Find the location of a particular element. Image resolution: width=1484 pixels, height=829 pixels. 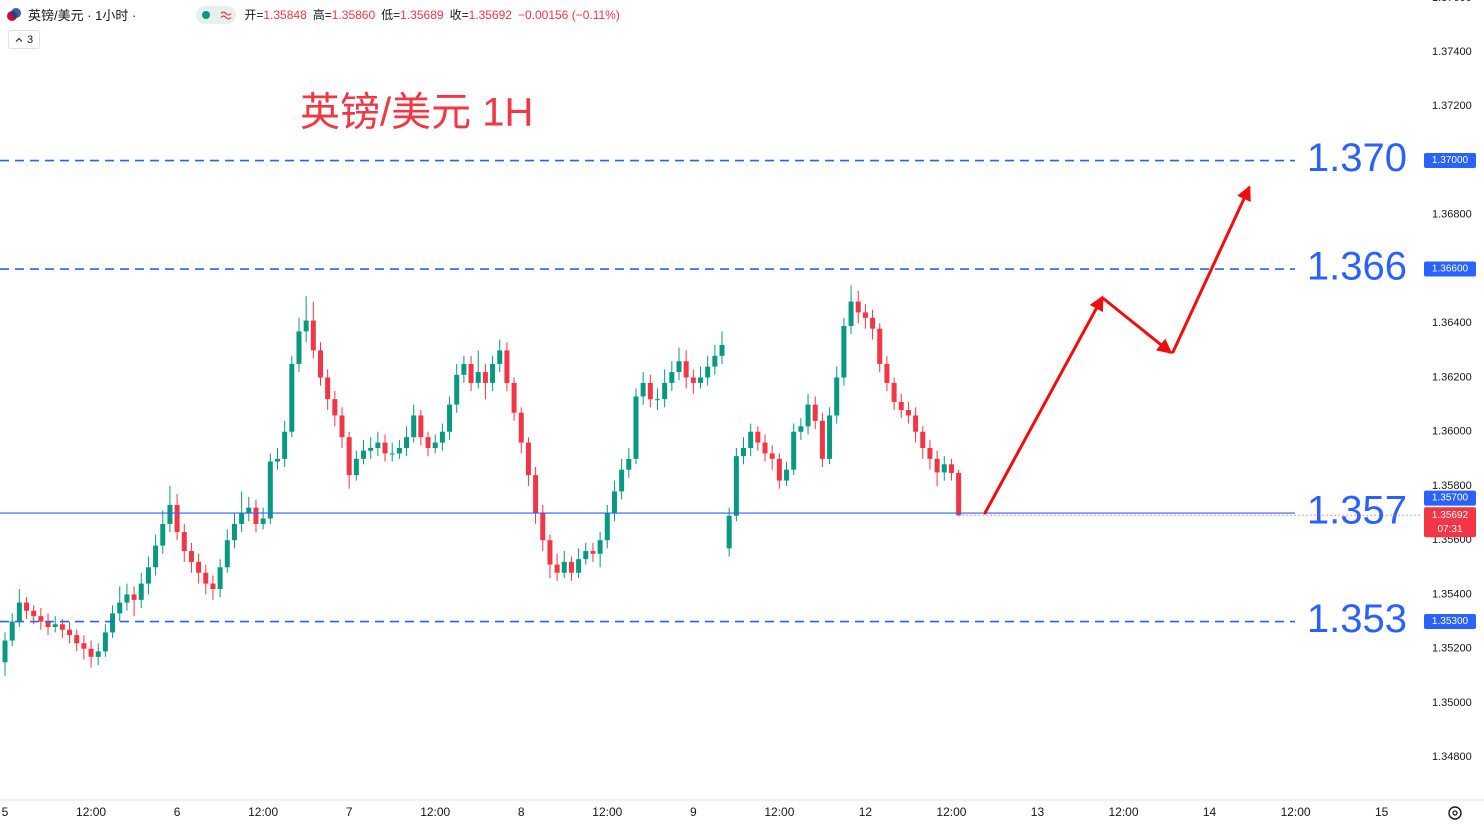

y-tick-label: 1.35000 is located at coordinates (1452, 703).